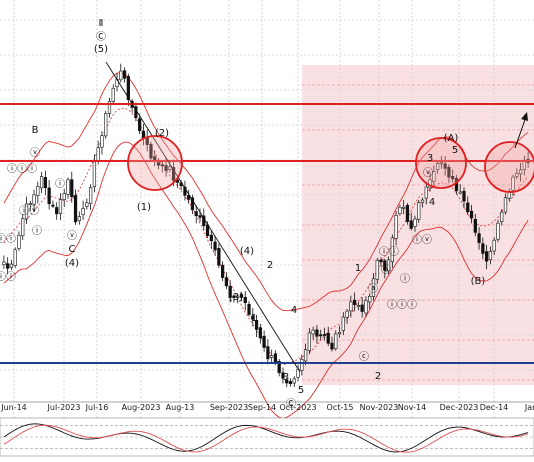  What do you see at coordinates (144, 207) in the screenshot?
I see `wave-label: (1)` at bounding box center [144, 207].